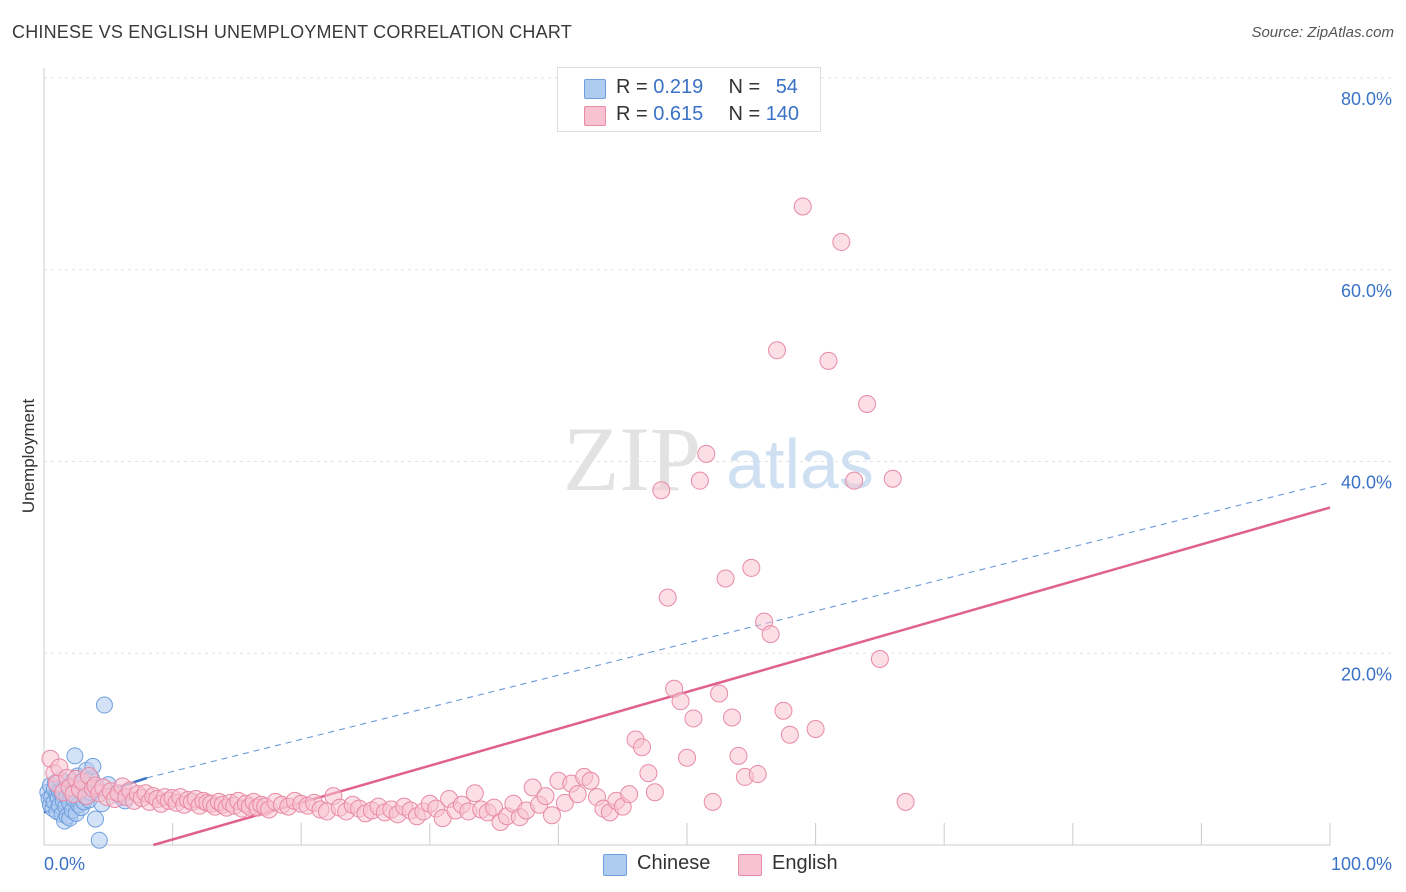 This screenshot has width=1406, height=892. What do you see at coordinates (1366, 291) in the screenshot?
I see `y-tick-label: 60.0%` at bounding box center [1366, 291].